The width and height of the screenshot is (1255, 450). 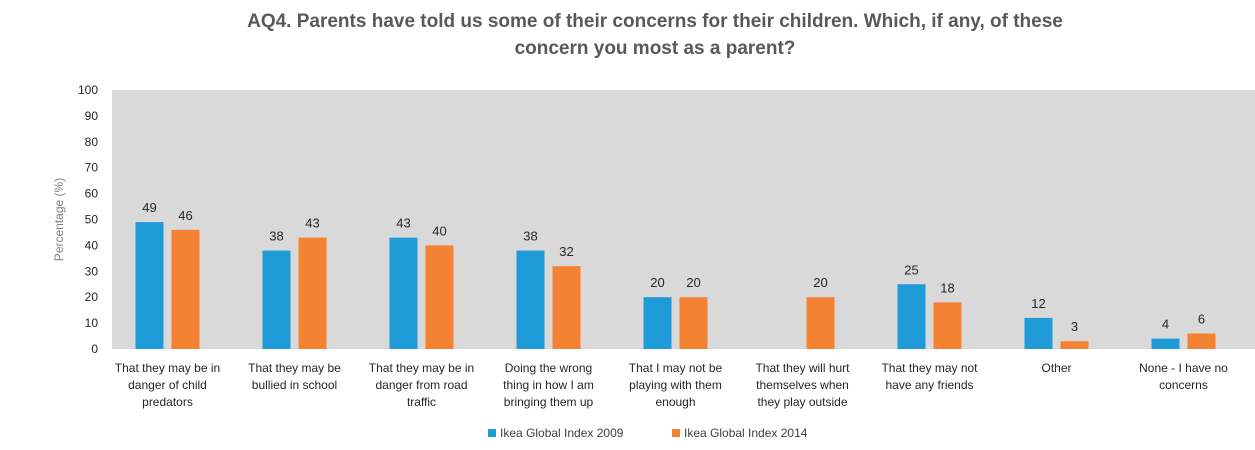 I want to click on data-label: 49, so click(x=149, y=207).